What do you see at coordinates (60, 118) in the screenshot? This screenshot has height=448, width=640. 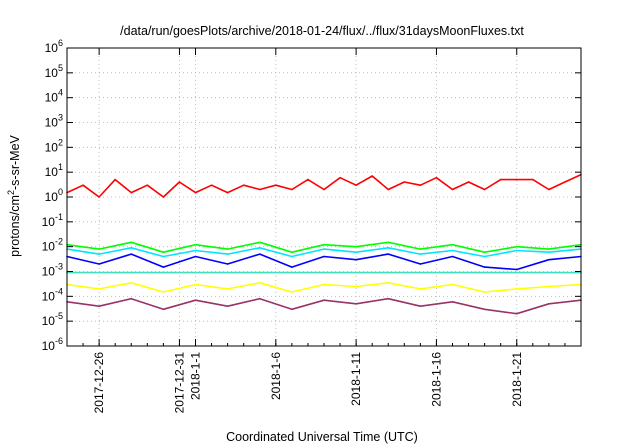 I see `y-tick-label-exponent: 3` at bounding box center [60, 118].